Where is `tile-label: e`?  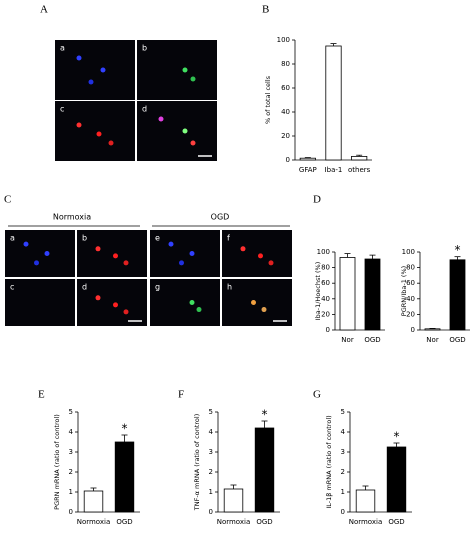 tile-label: e is located at coordinates (157, 238).